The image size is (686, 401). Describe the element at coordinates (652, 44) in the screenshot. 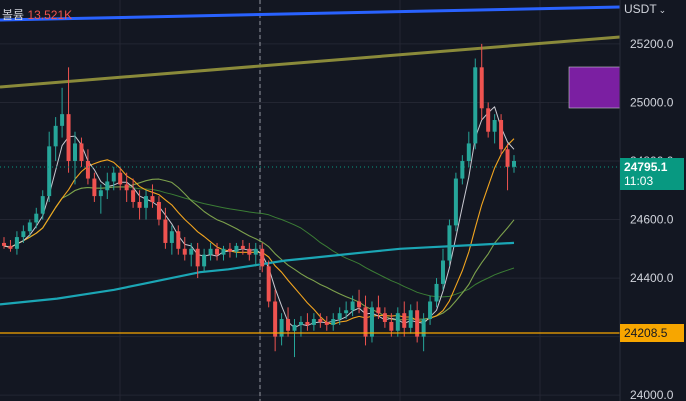

I see `y-tick-label-25200: 25200.0` at that location.